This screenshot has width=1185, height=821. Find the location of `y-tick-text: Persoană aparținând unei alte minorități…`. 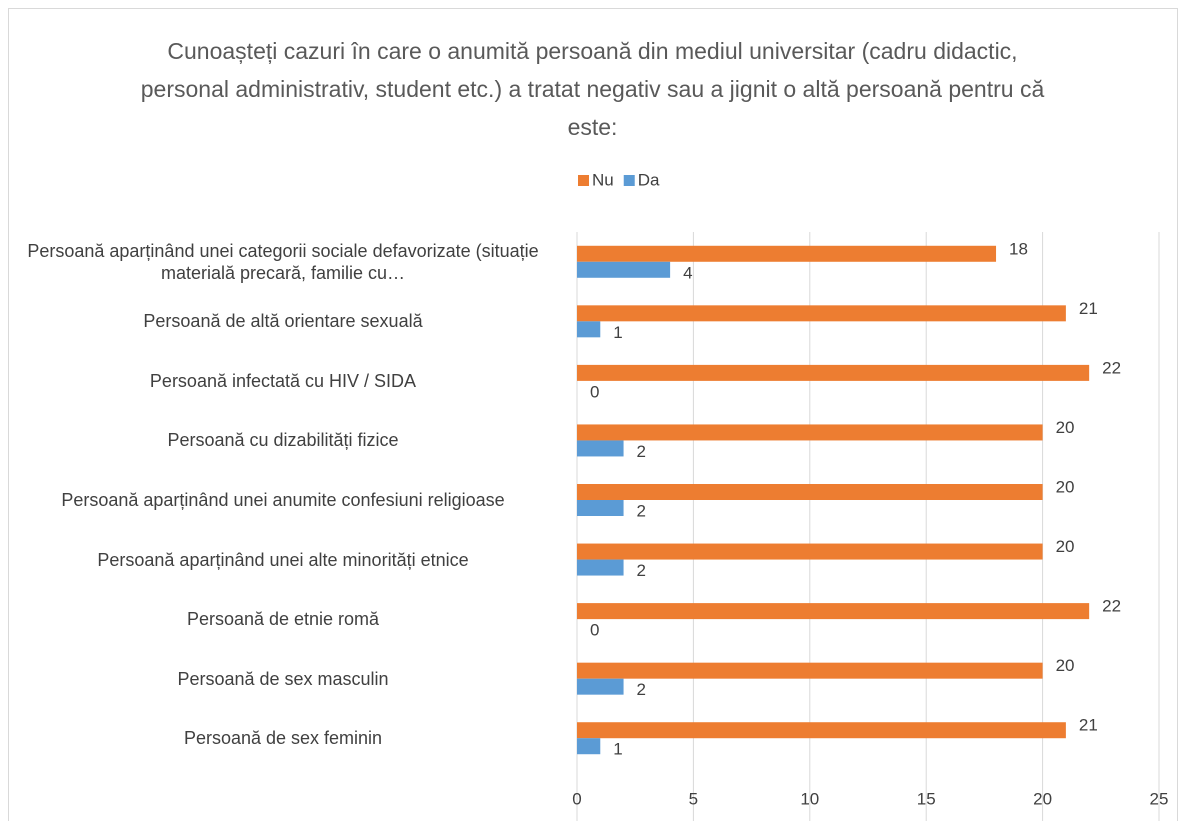

y-tick-text: Persoană aparținând unei alte minorități… is located at coordinates (283, 559).